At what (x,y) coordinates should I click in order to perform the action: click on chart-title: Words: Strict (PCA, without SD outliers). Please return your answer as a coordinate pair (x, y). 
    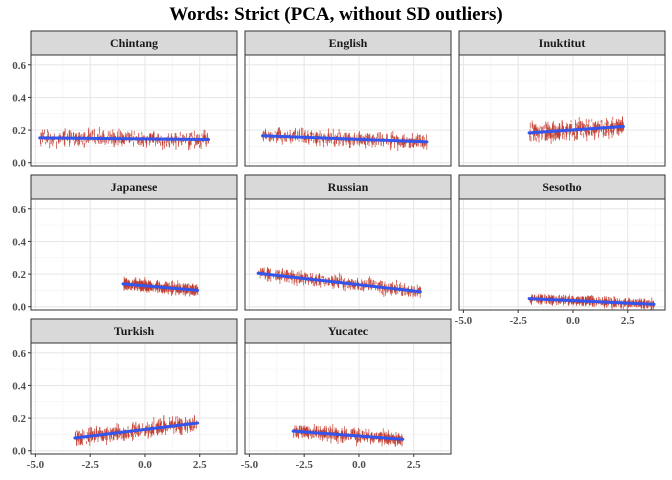
    Looking at the image, I should click on (336, 14).